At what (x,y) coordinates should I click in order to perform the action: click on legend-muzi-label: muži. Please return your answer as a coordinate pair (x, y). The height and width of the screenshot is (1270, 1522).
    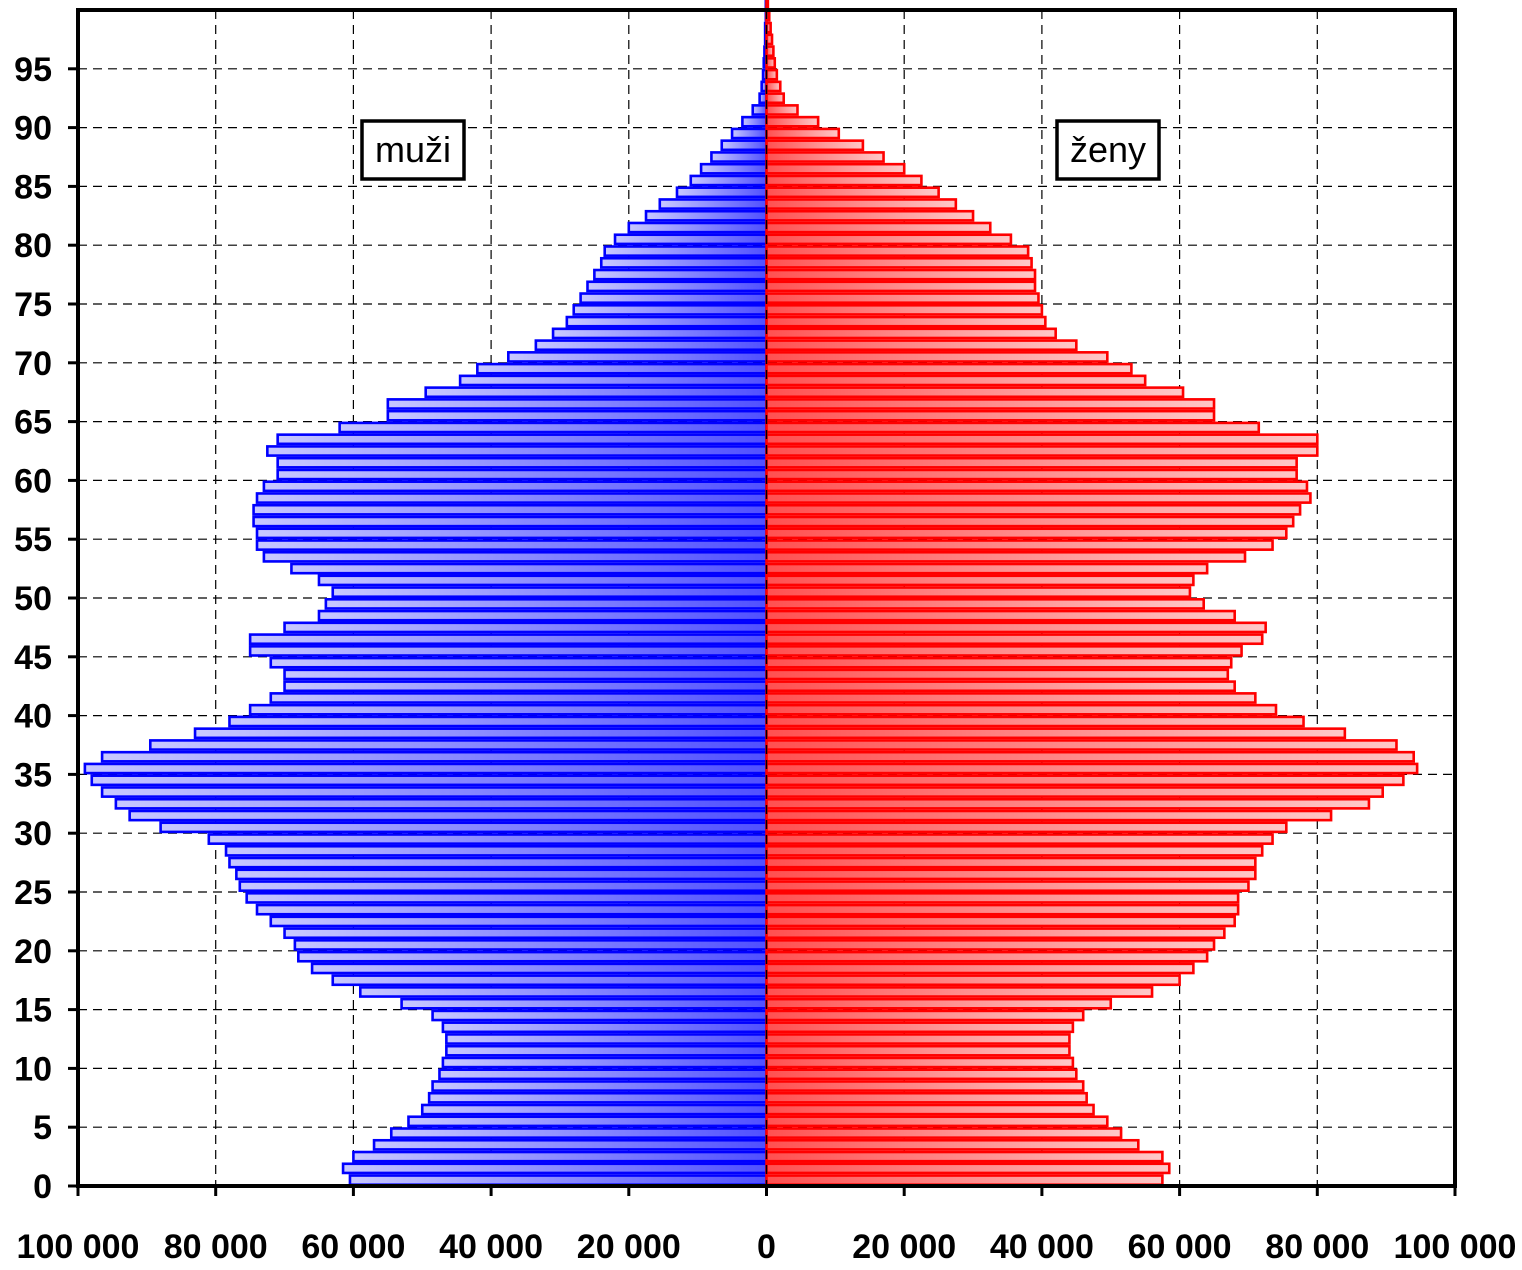
    Looking at the image, I should click on (413, 149).